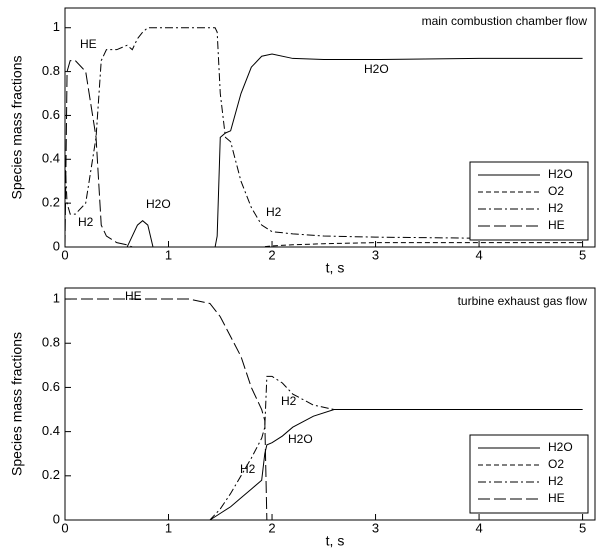 This screenshot has height=550, width=605. What do you see at coordinates (523, 301) in the screenshot?
I see `annotation: turbine exhaust gas flow` at bounding box center [523, 301].